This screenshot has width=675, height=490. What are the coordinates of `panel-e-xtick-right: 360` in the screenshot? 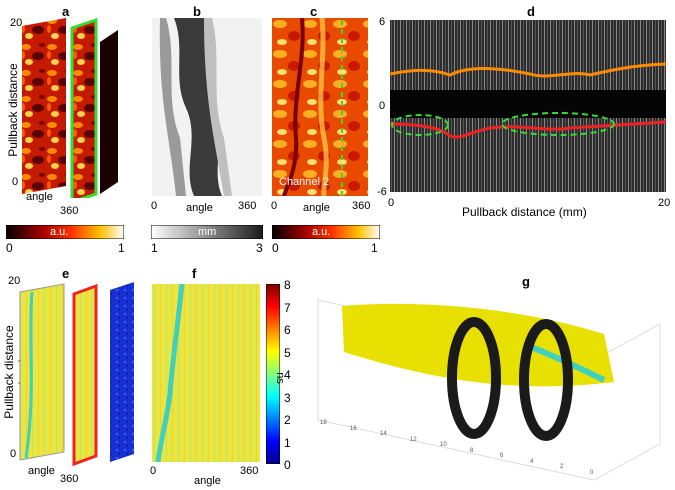 It's located at (69, 479).